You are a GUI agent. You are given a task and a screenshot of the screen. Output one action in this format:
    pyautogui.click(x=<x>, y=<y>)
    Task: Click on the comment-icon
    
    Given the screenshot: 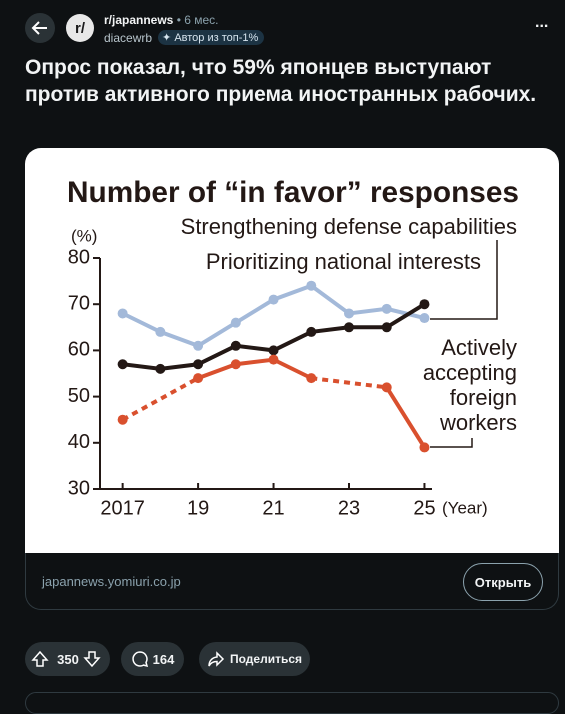 What is the action you would take?
    pyautogui.click(x=139, y=659)
    